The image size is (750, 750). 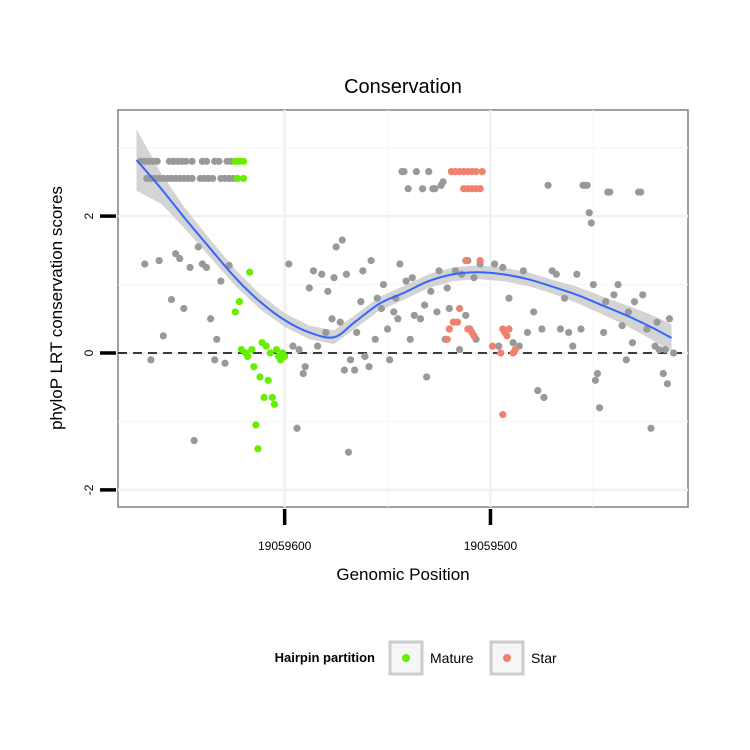 What do you see at coordinates (406, 658) in the screenshot?
I see `legend-key-mature` at bounding box center [406, 658].